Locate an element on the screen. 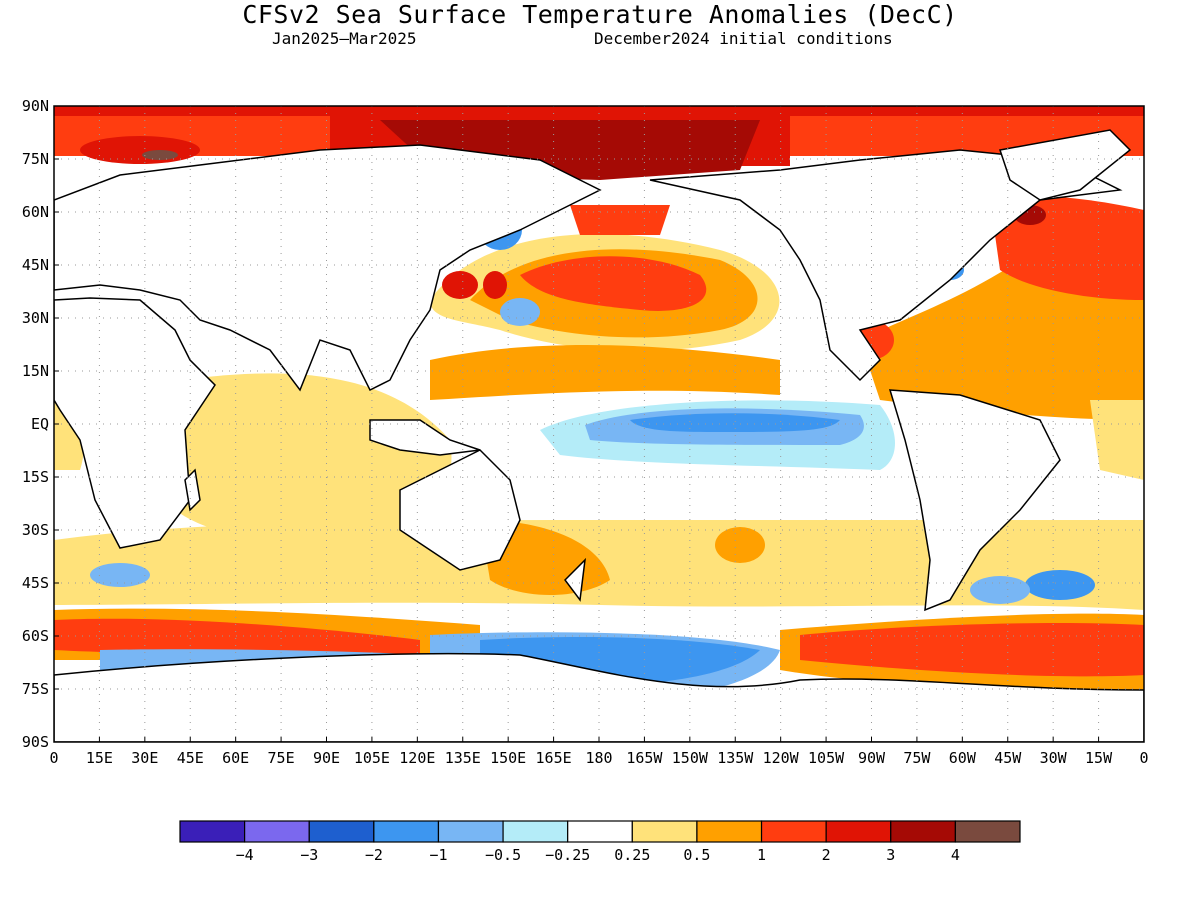 The width and height of the screenshot is (1200, 900). anomaly-southern-ocean is located at coordinates (599, 649).